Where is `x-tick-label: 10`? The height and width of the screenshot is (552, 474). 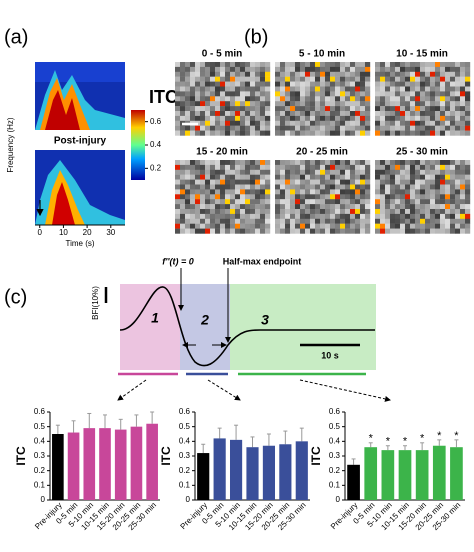 x-tick-label: 10 is located at coordinates (63, 232).